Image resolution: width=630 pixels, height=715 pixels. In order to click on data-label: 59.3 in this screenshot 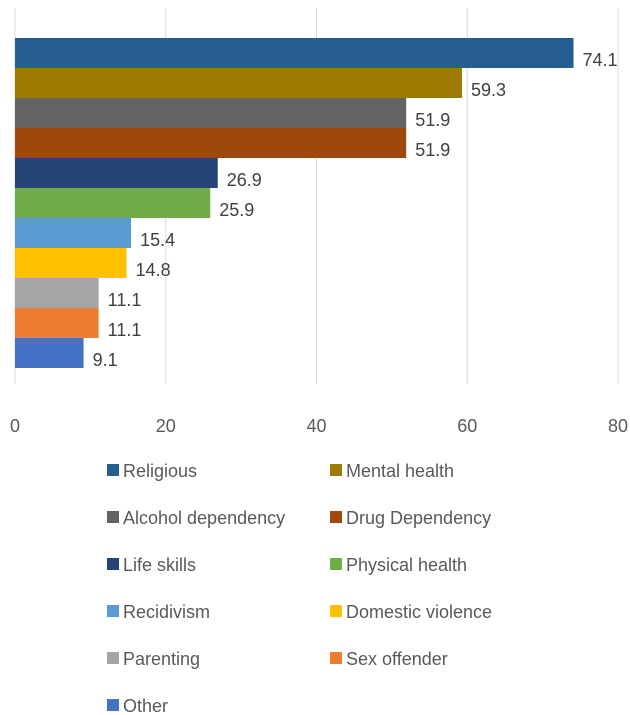, I will do `click(488, 90)`.